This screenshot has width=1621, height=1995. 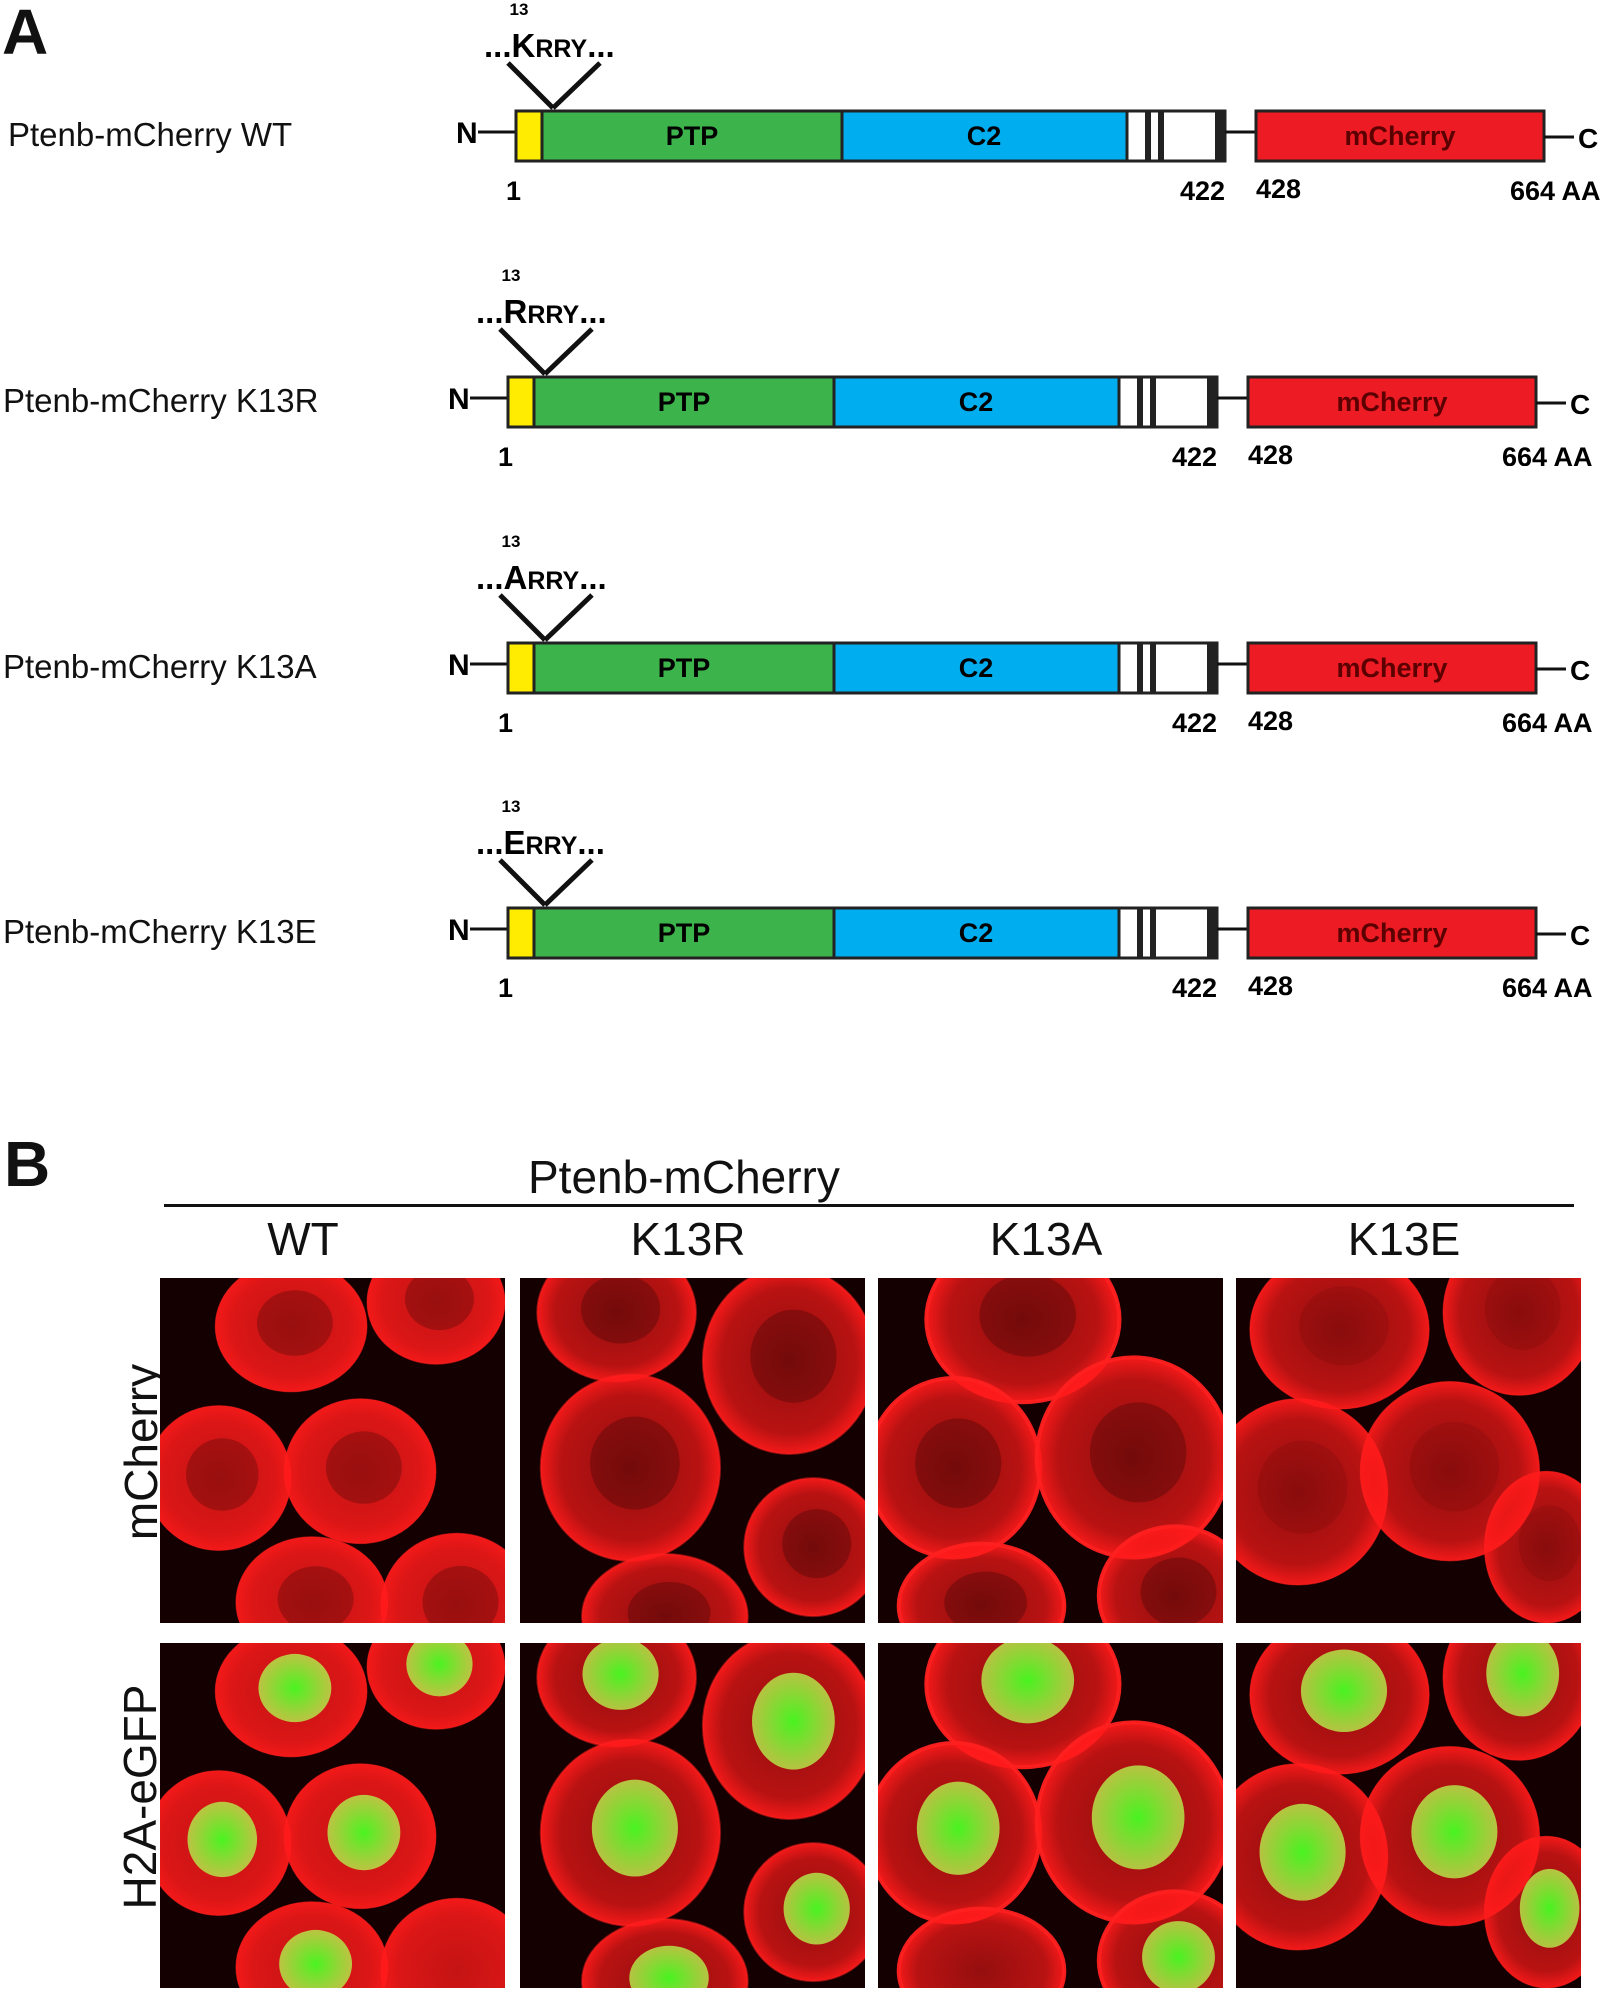 I want to click on micrograph-mcherry-k13r, so click(x=692, y=1450).